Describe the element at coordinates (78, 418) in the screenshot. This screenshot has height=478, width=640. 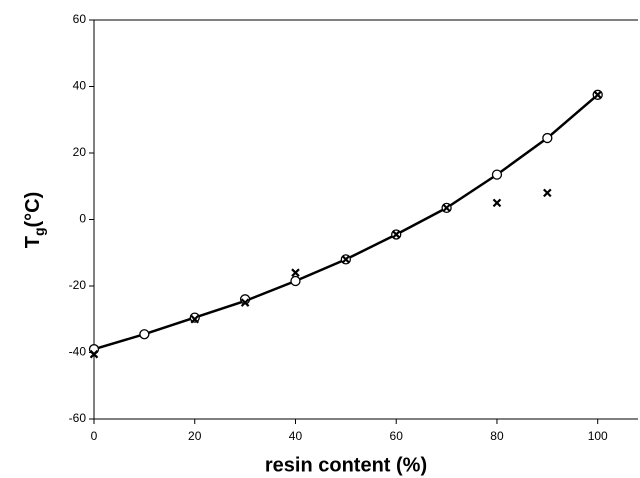
I see `y-tick-label: -60` at that location.